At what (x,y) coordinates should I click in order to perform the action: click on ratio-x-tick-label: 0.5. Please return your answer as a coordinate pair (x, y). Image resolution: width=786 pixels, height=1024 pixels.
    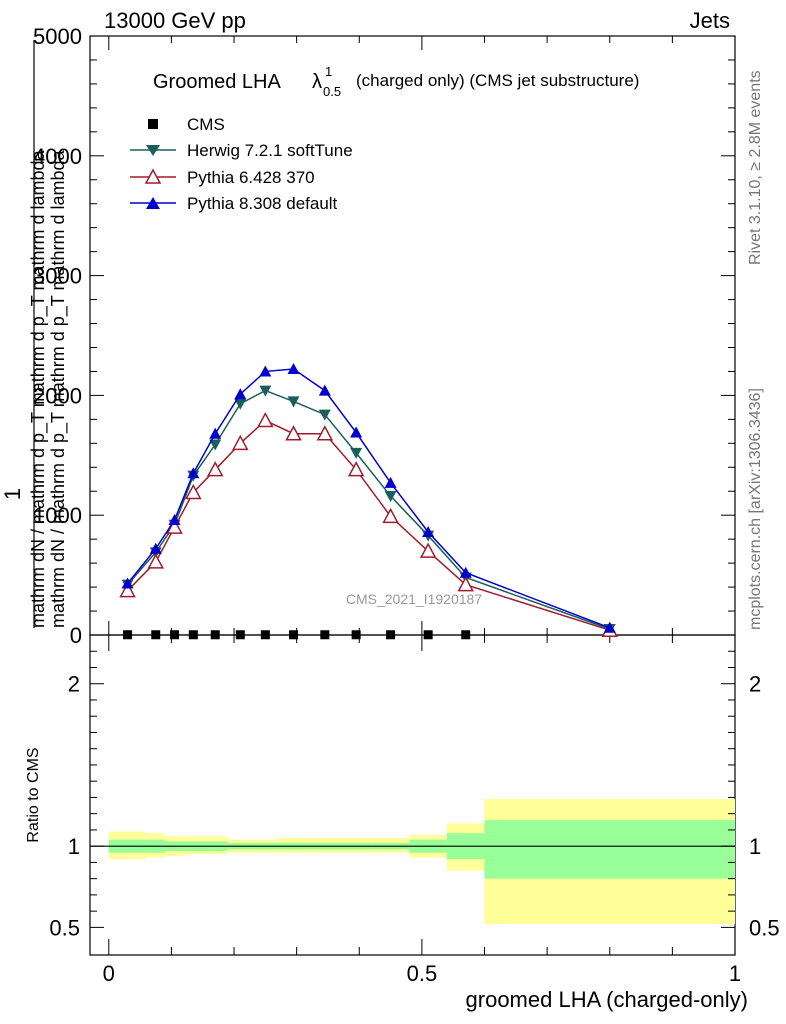
    Looking at the image, I should click on (422, 973).